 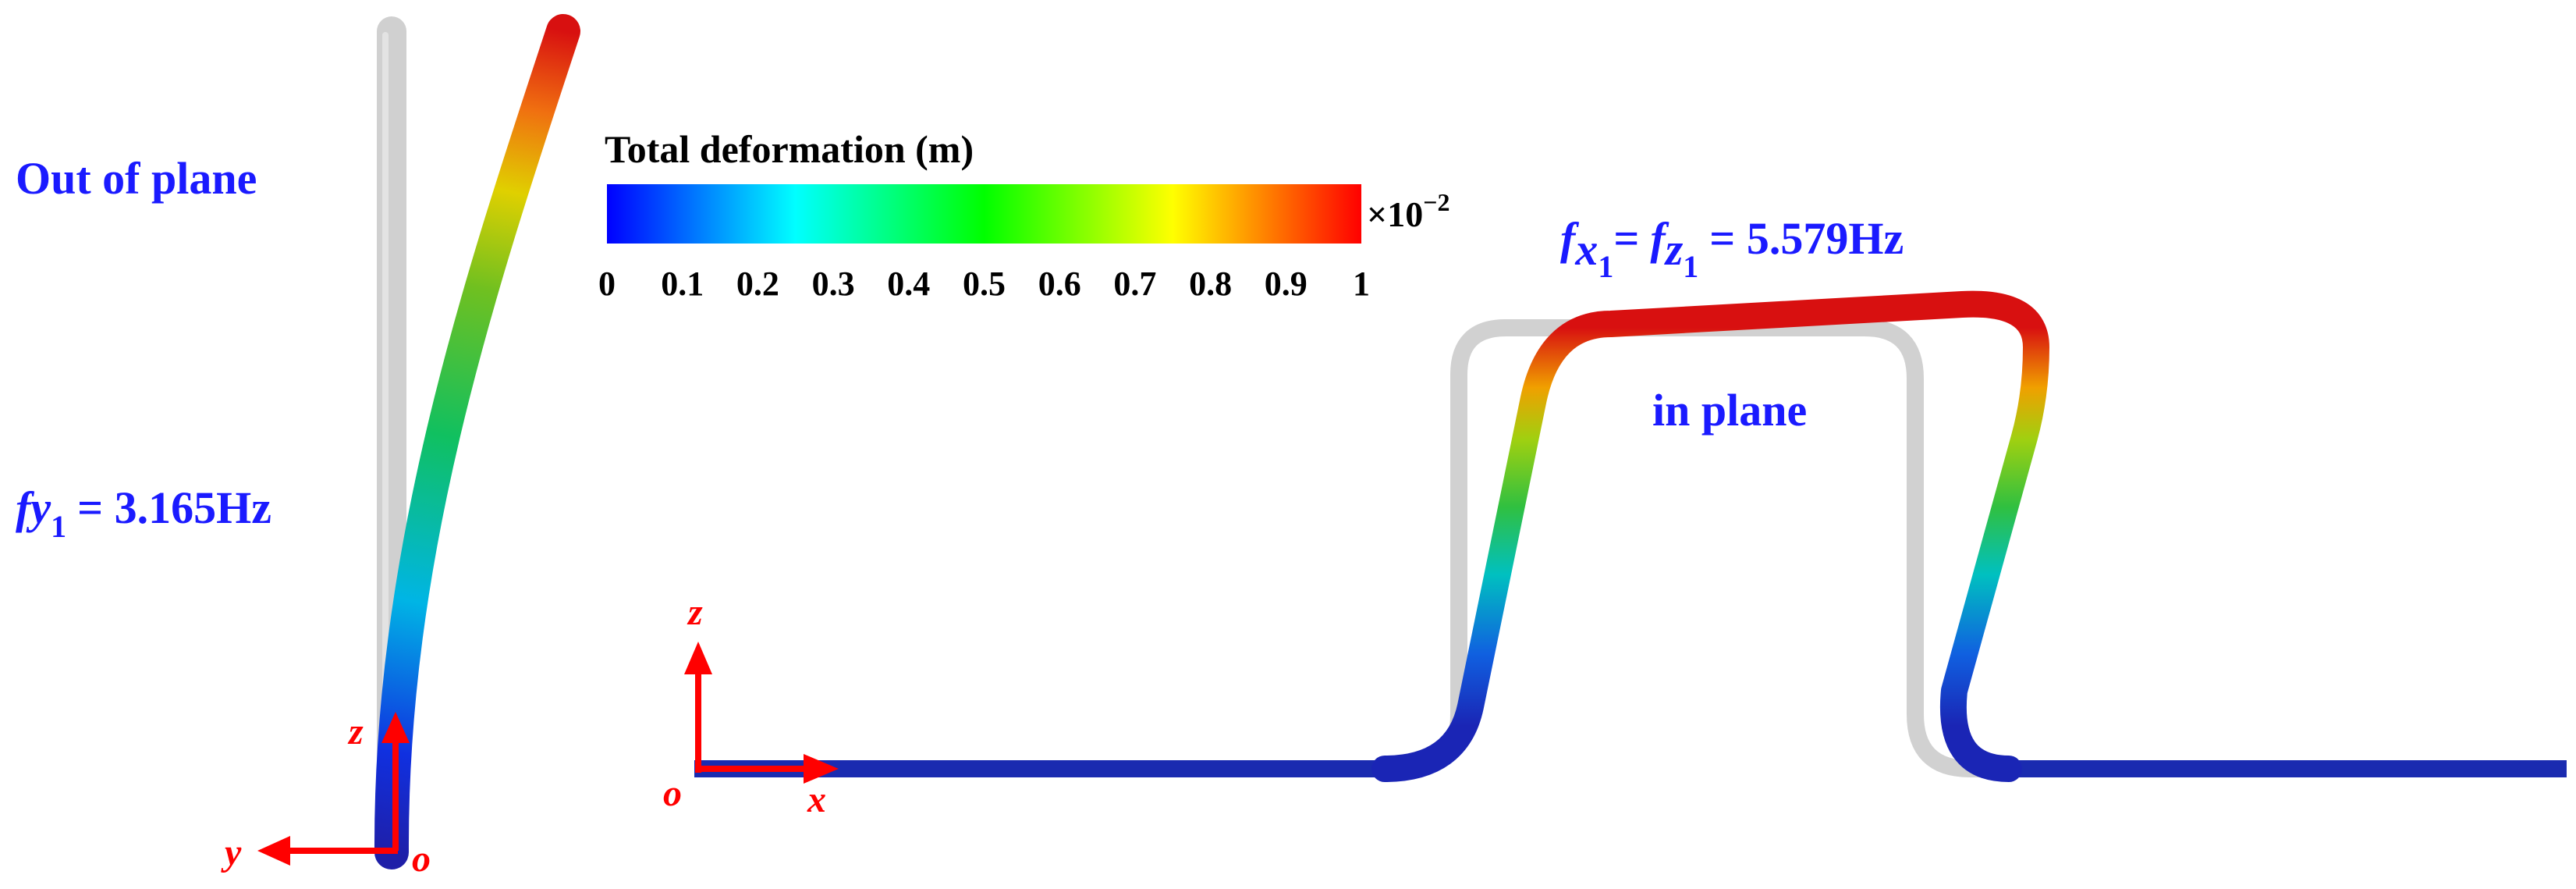 What do you see at coordinates (174, 507) in the screenshot?
I see `freq-value: = 3.165Hz` at bounding box center [174, 507].